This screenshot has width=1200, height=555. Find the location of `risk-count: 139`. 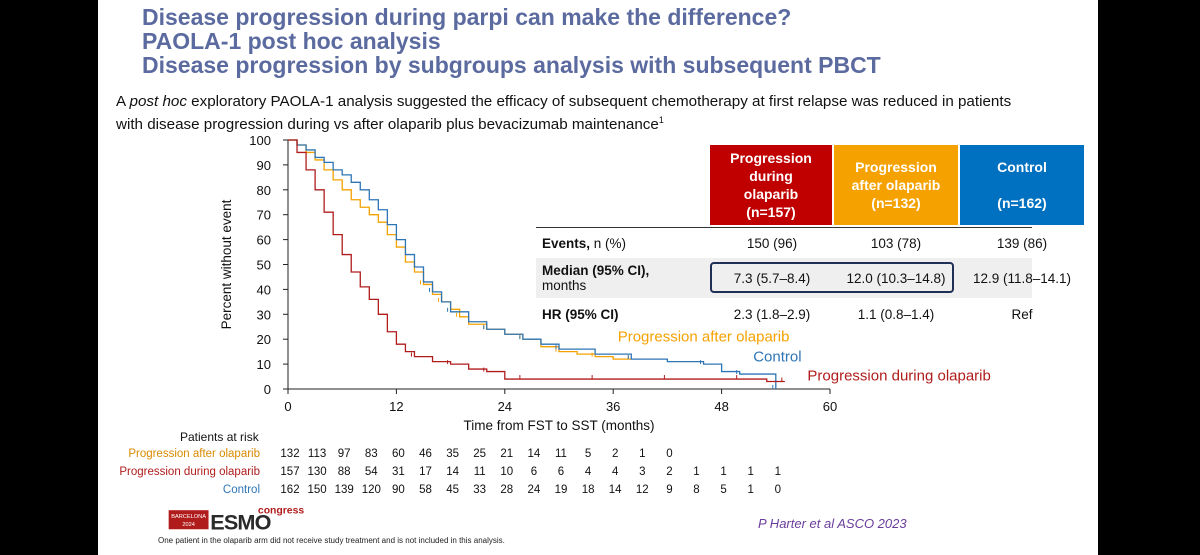

risk-count: 139 is located at coordinates (344, 490).